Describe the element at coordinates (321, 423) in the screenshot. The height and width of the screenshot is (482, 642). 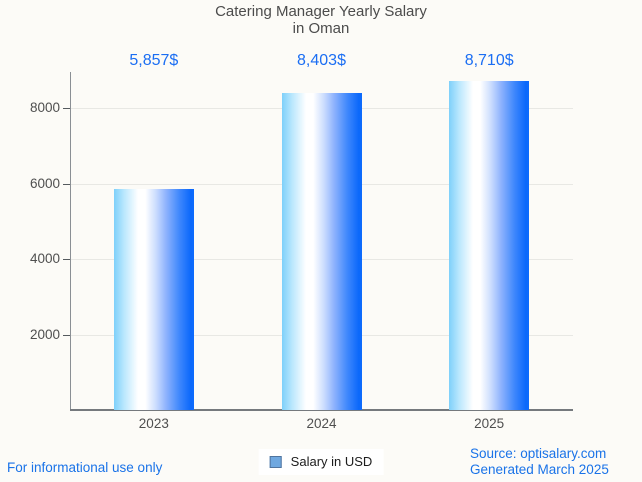
I see `x-axis-label-2024: 2024` at that location.